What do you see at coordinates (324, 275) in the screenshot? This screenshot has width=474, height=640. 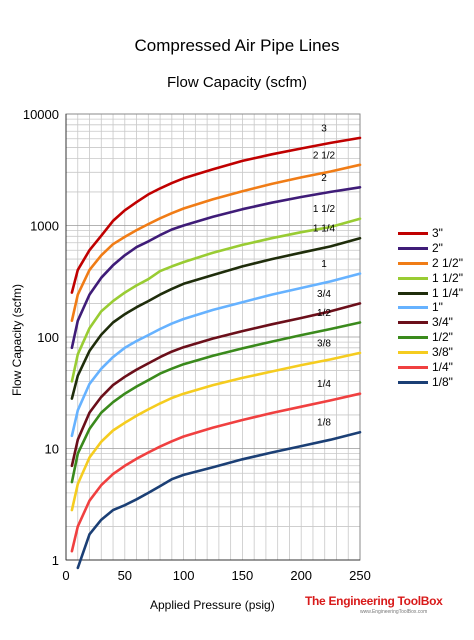 I see `chart-series-labels: 3 2 2 1/2 1 1/2 1 1/4 1 3/4 1/2 3/8 1/4 1/8` at bounding box center [324, 275].